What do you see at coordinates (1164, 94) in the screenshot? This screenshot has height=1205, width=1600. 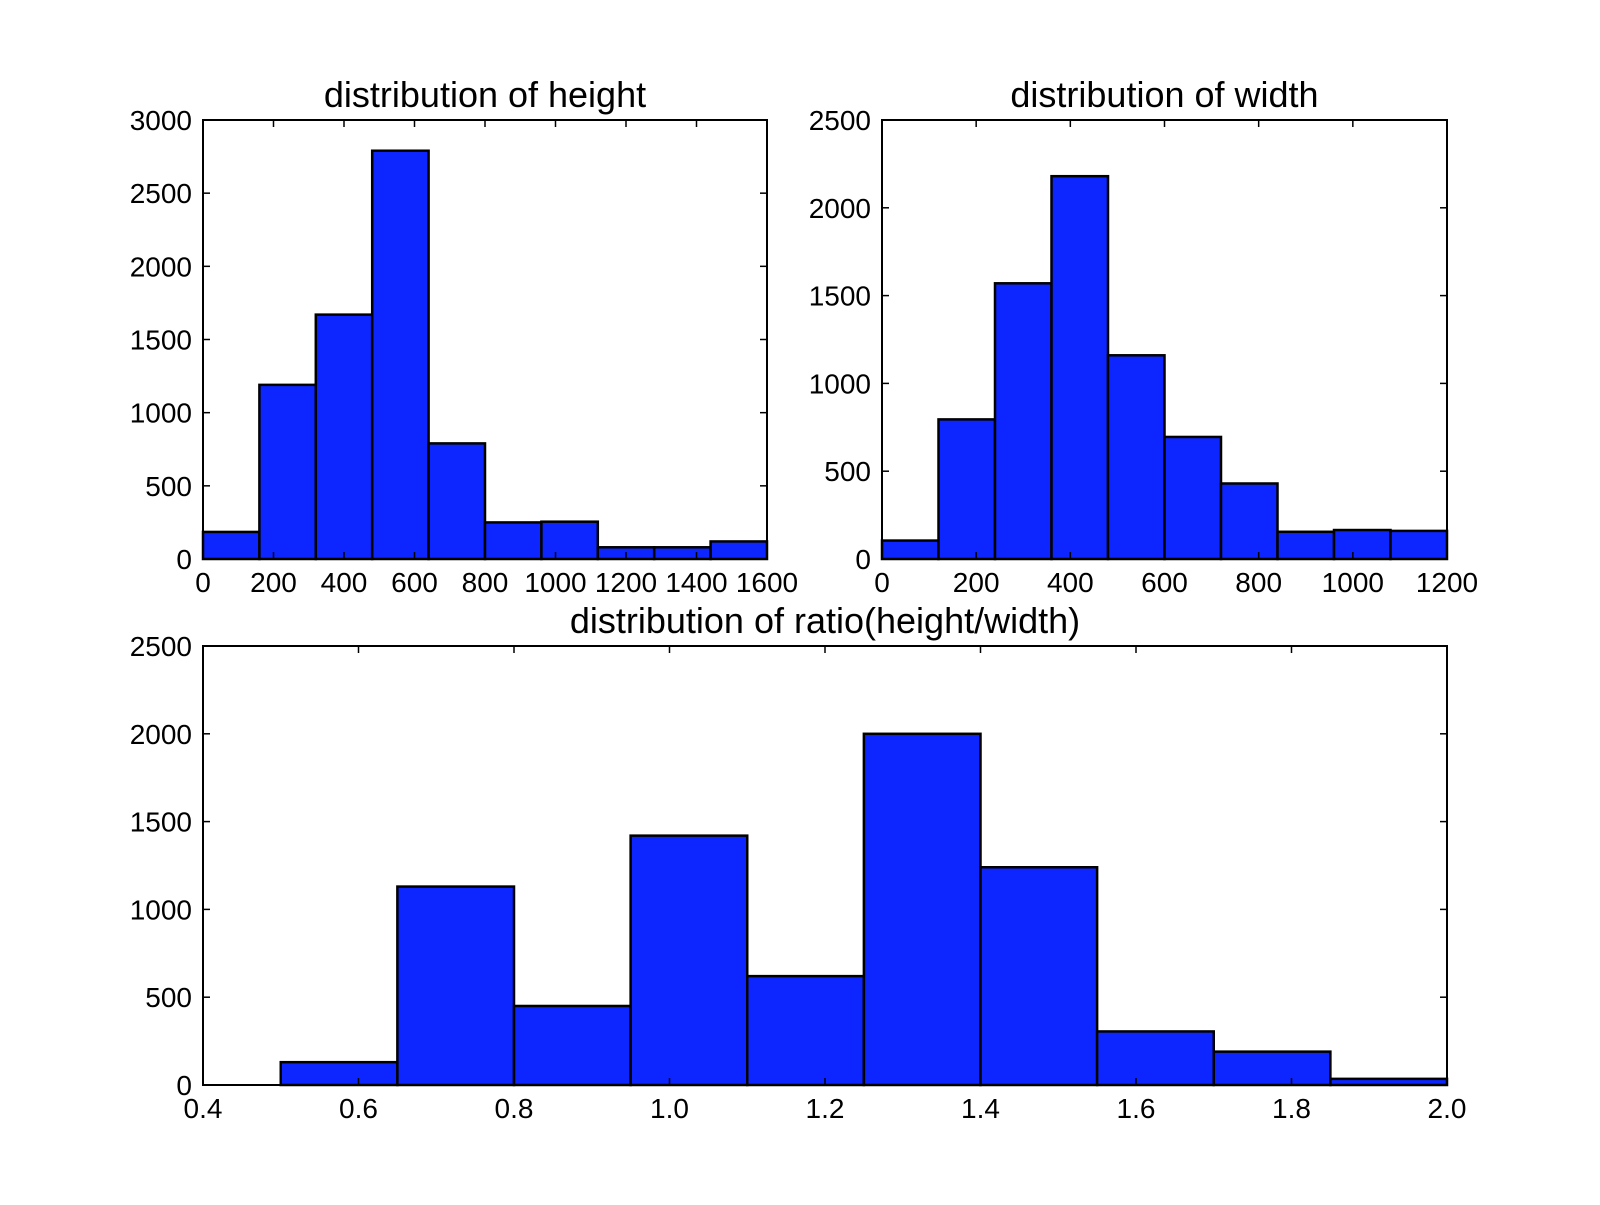 I see `chart-title: distribution of width` at bounding box center [1164, 94].